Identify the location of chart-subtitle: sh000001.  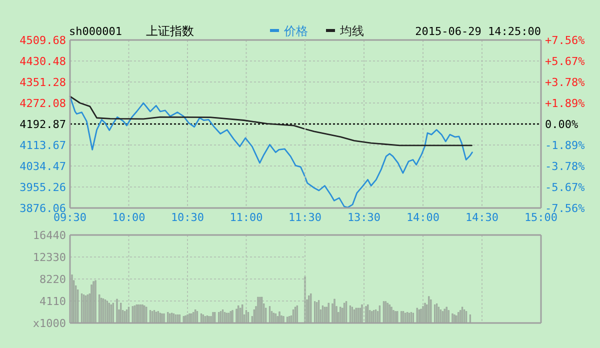
(95, 31).